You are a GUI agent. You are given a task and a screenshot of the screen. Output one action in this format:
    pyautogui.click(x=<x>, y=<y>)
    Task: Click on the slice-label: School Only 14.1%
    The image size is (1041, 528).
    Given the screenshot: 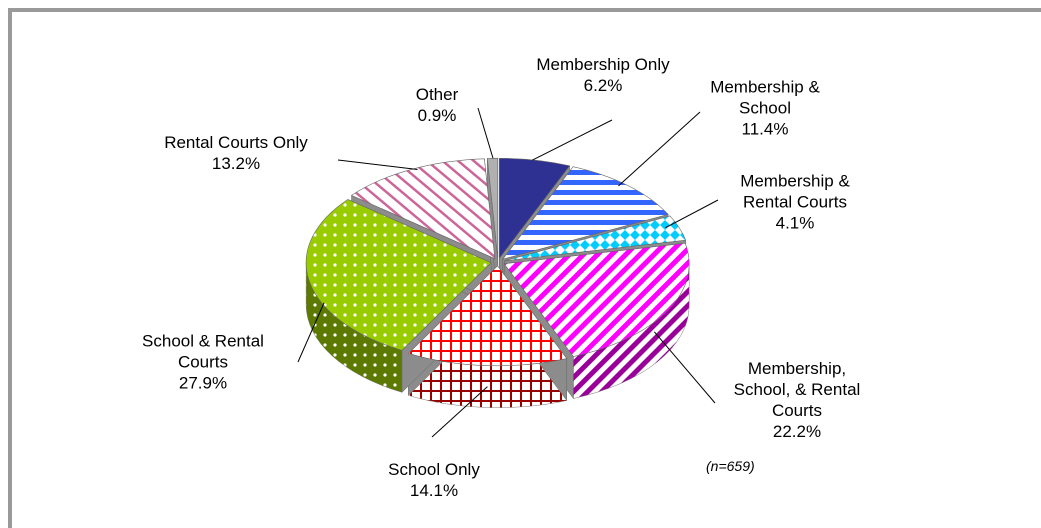 What is the action you would take?
    pyautogui.click(x=434, y=480)
    